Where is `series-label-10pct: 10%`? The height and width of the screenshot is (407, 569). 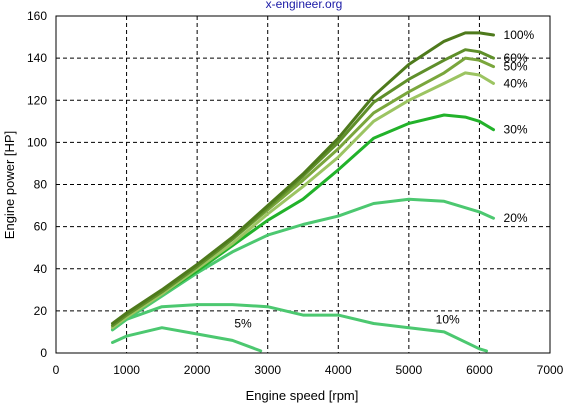 series-label-10pct: 10% is located at coordinates (448, 320).